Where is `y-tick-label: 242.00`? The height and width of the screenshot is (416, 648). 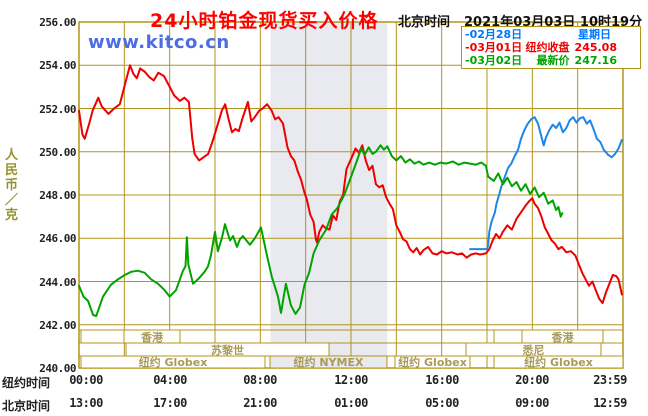 y-tick-label: 242.00 is located at coordinates (57, 325).